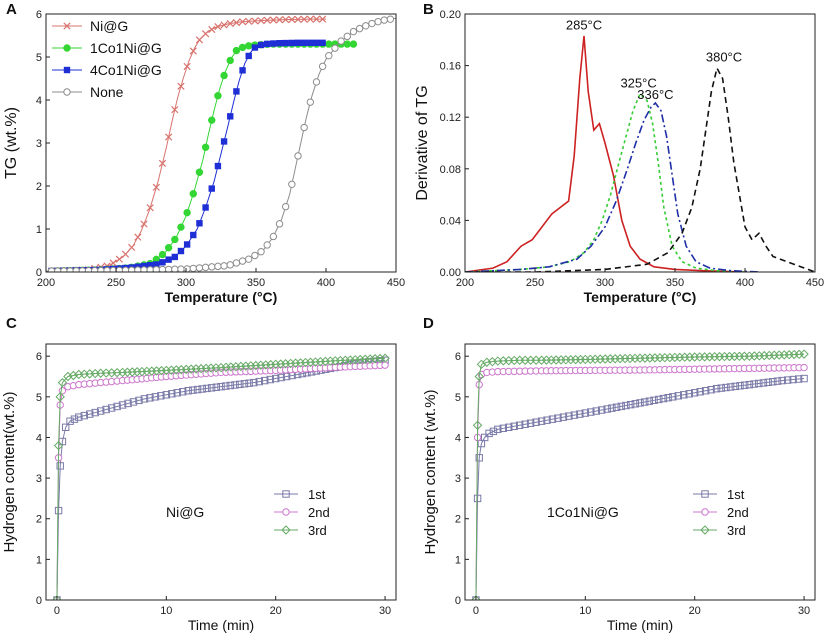 The image size is (829, 633). What do you see at coordinates (39, 398) in the screenshot?
I see `y-tick-label: 5` at bounding box center [39, 398].